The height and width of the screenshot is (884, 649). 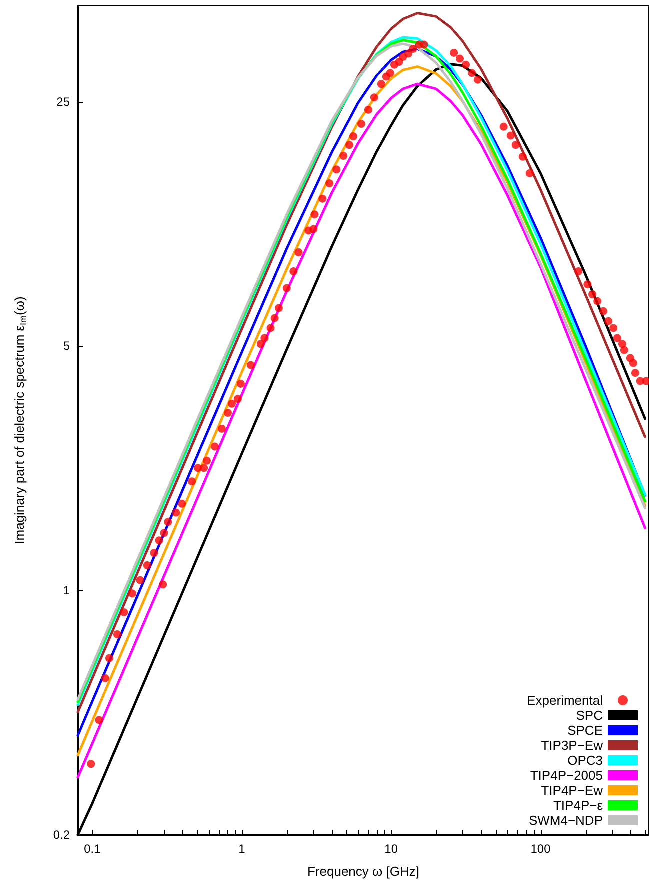 I want to click on legend-label: SWM4−NDP, so click(x=565, y=820).